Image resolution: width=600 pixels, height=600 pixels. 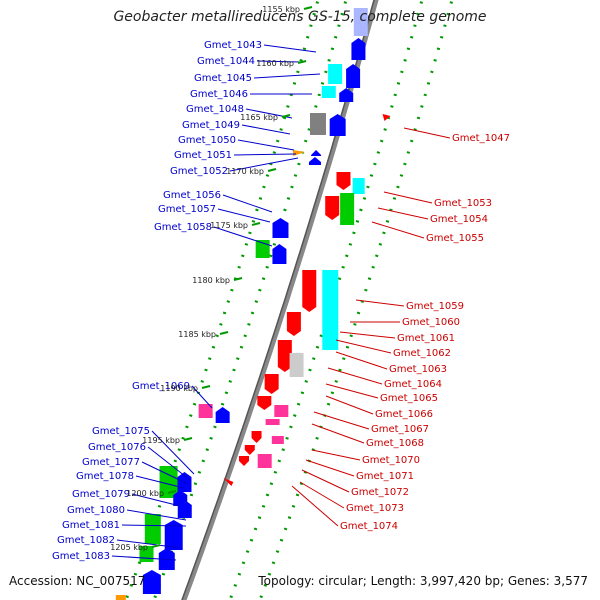 I want to click on tick-label-7: 1190 kbp, so click(x=179, y=388).